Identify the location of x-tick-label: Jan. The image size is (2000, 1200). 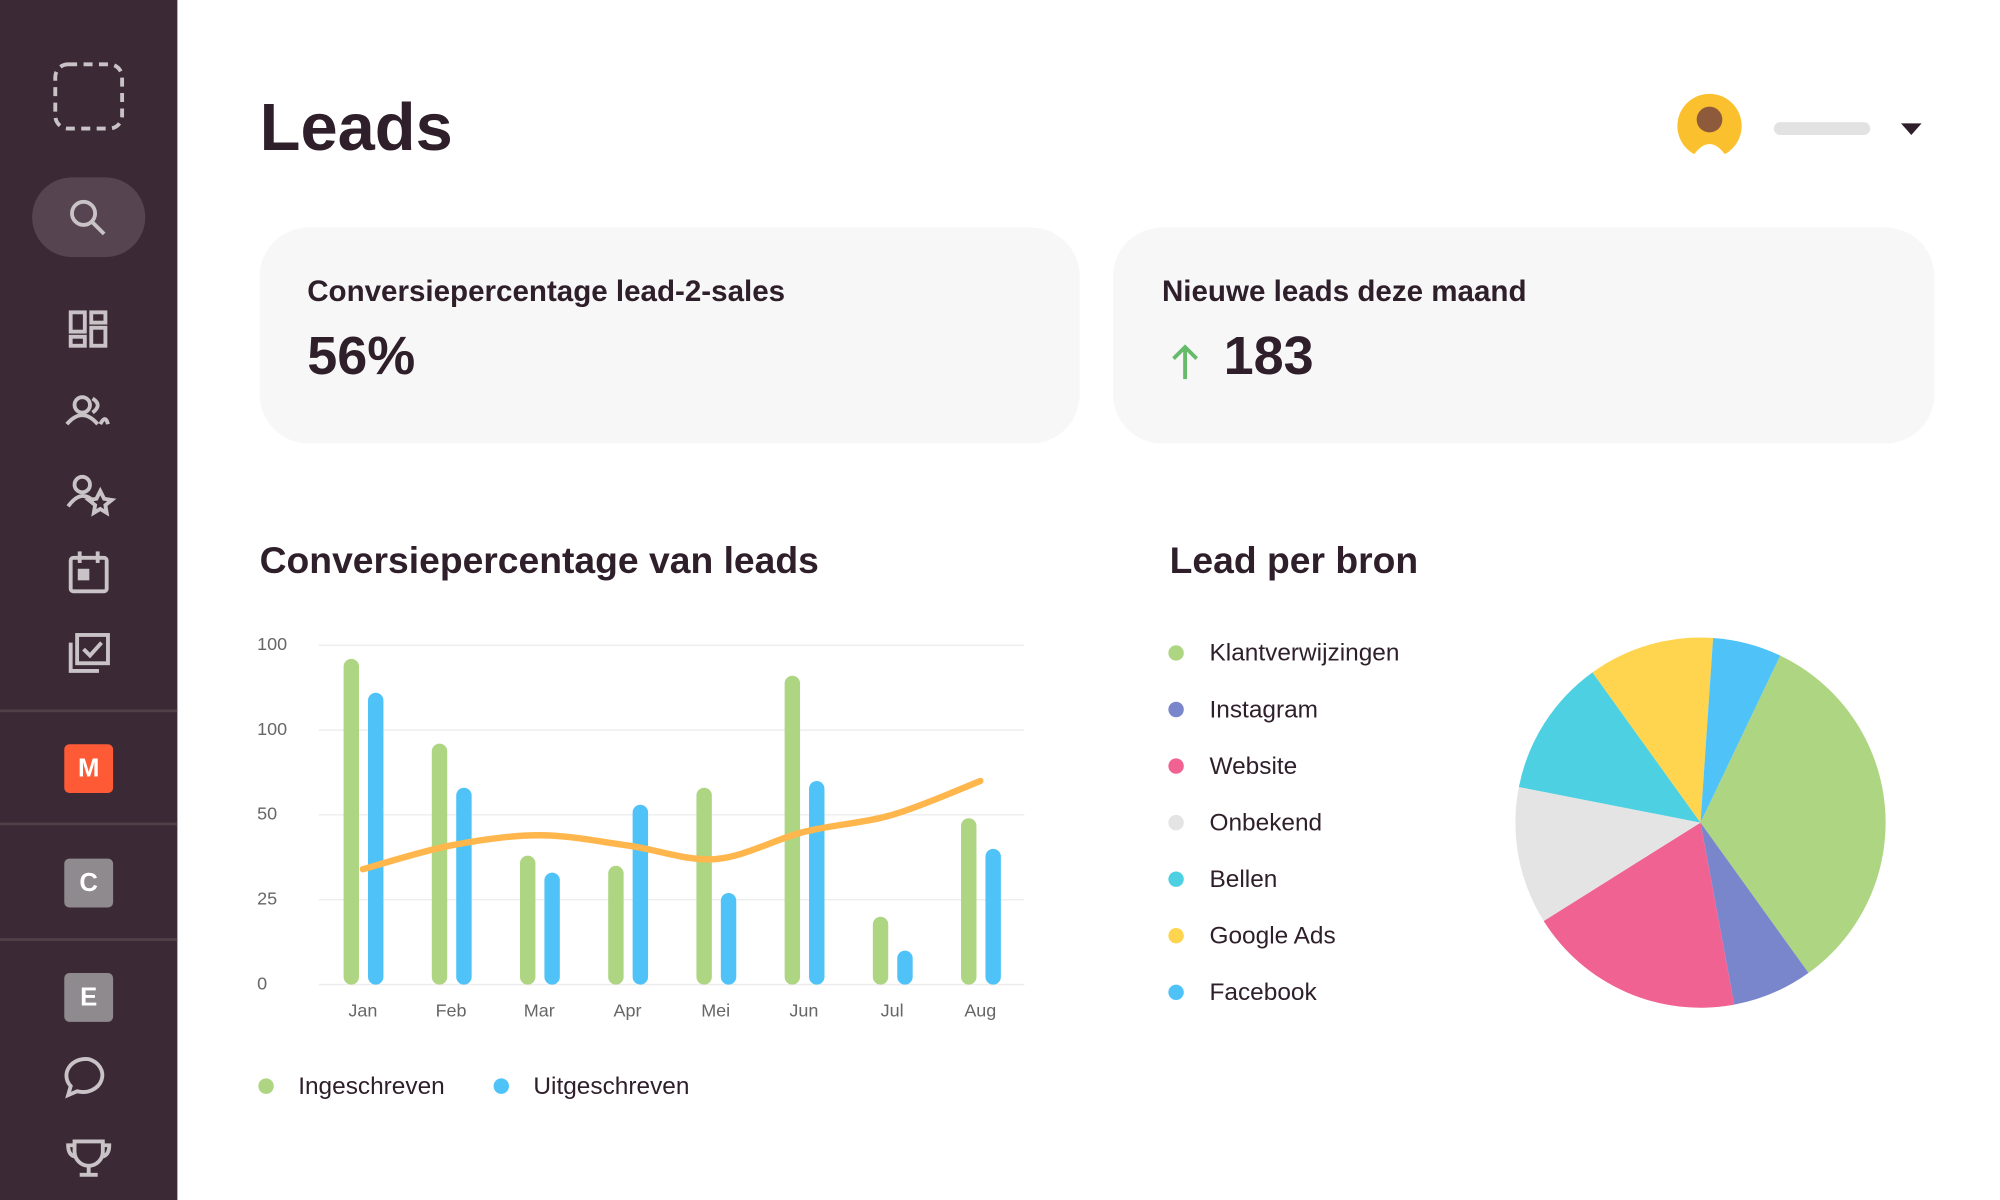
(362, 1010).